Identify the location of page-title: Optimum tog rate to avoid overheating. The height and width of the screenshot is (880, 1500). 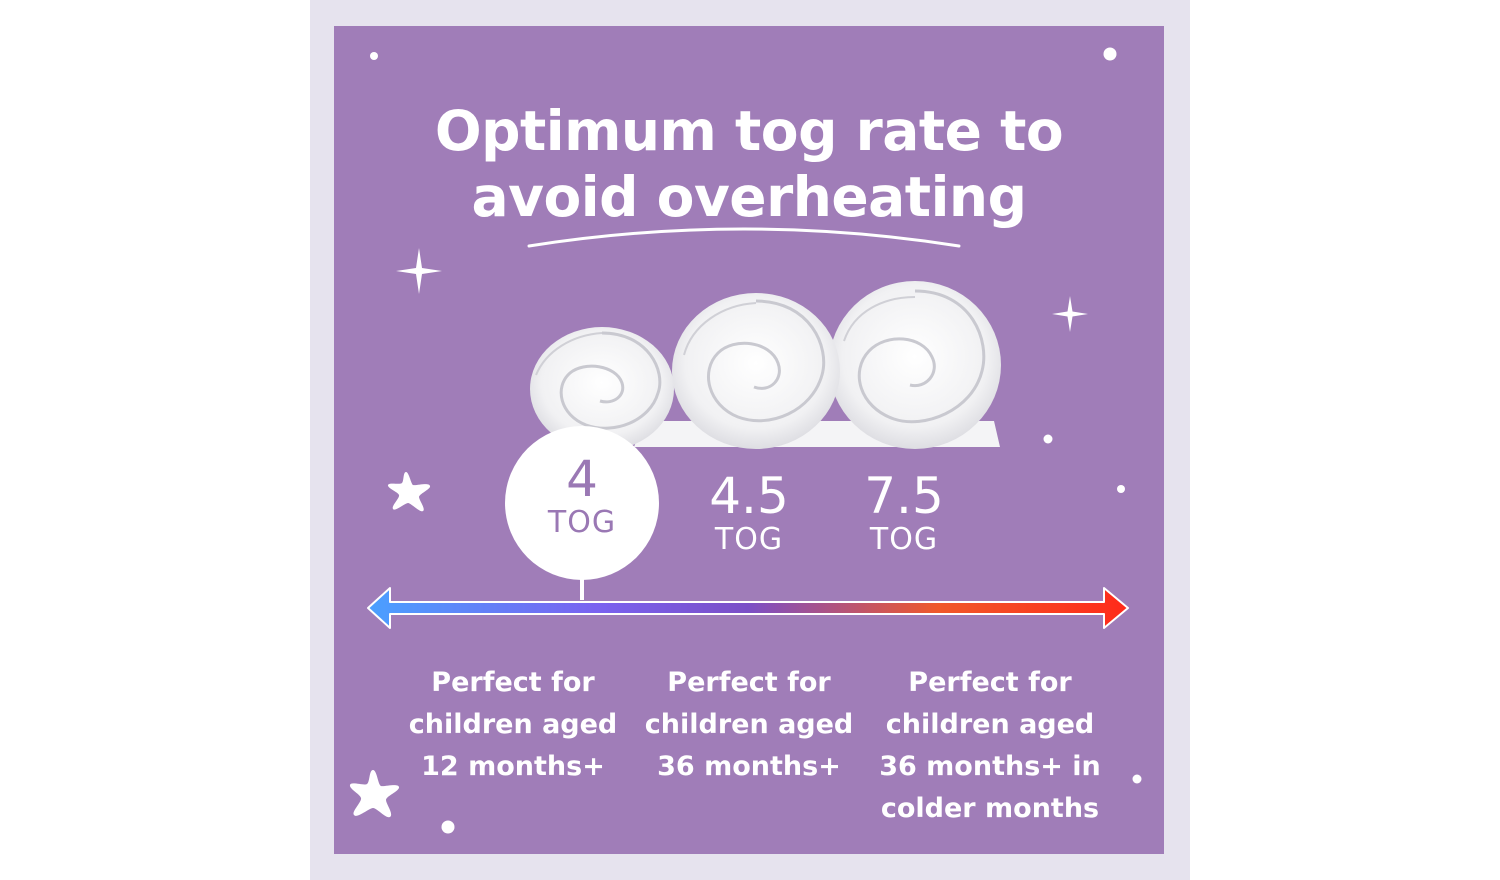
(749, 164).